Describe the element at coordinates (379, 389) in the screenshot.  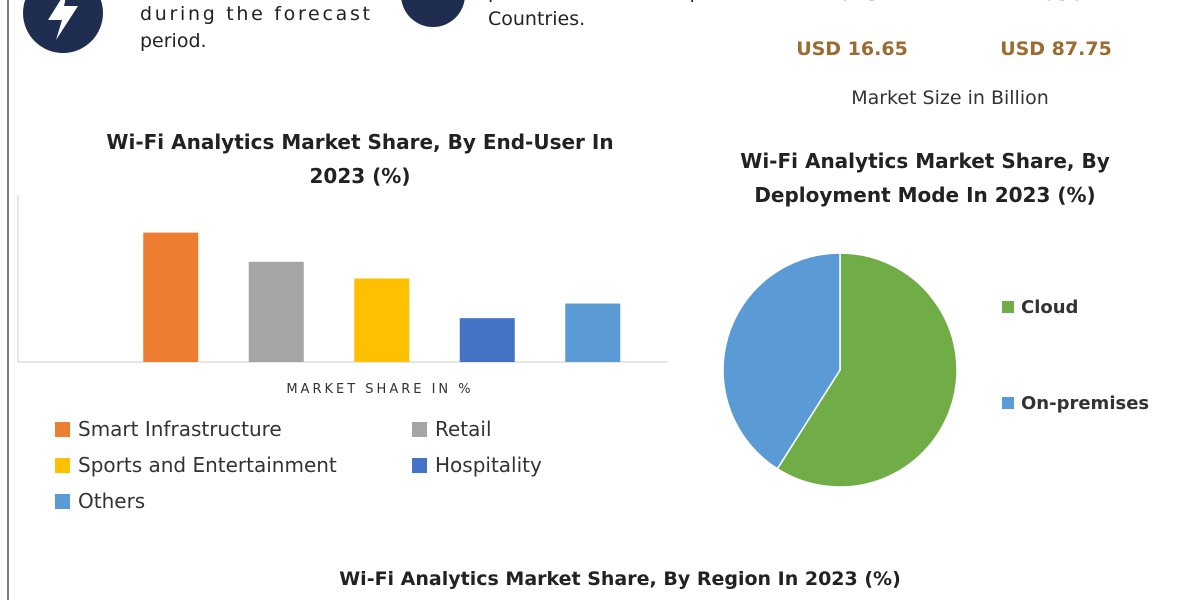
I see `x-axis-label: MARKET SHARE IN %` at that location.